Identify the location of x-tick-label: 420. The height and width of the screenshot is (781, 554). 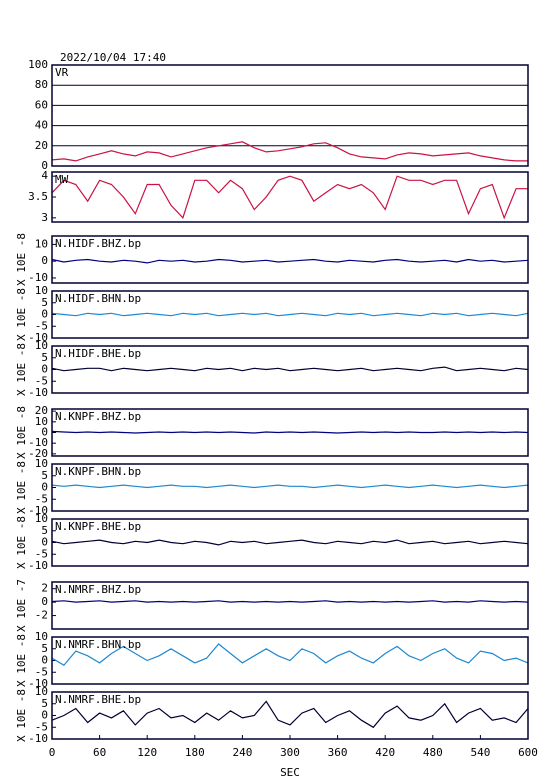
(385, 752).